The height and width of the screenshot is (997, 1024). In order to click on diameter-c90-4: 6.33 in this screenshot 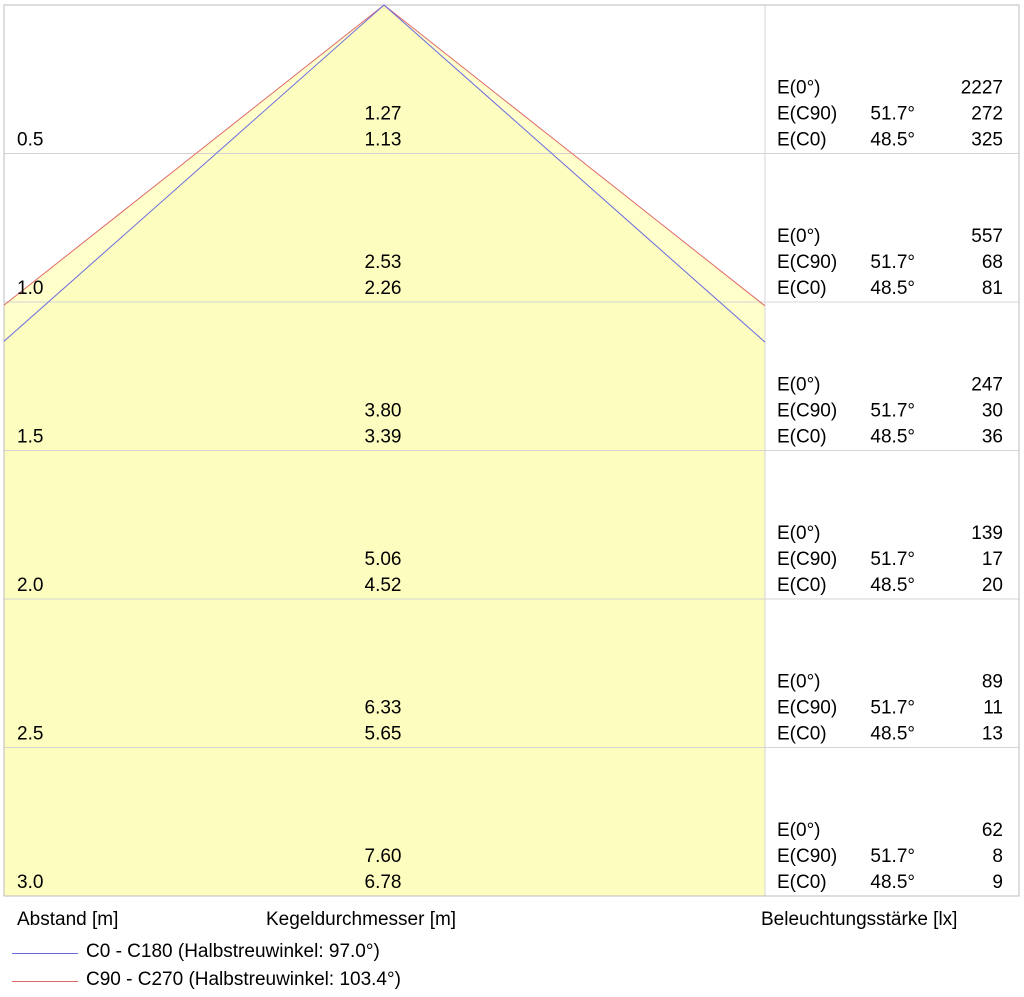, I will do `click(383, 708)`.